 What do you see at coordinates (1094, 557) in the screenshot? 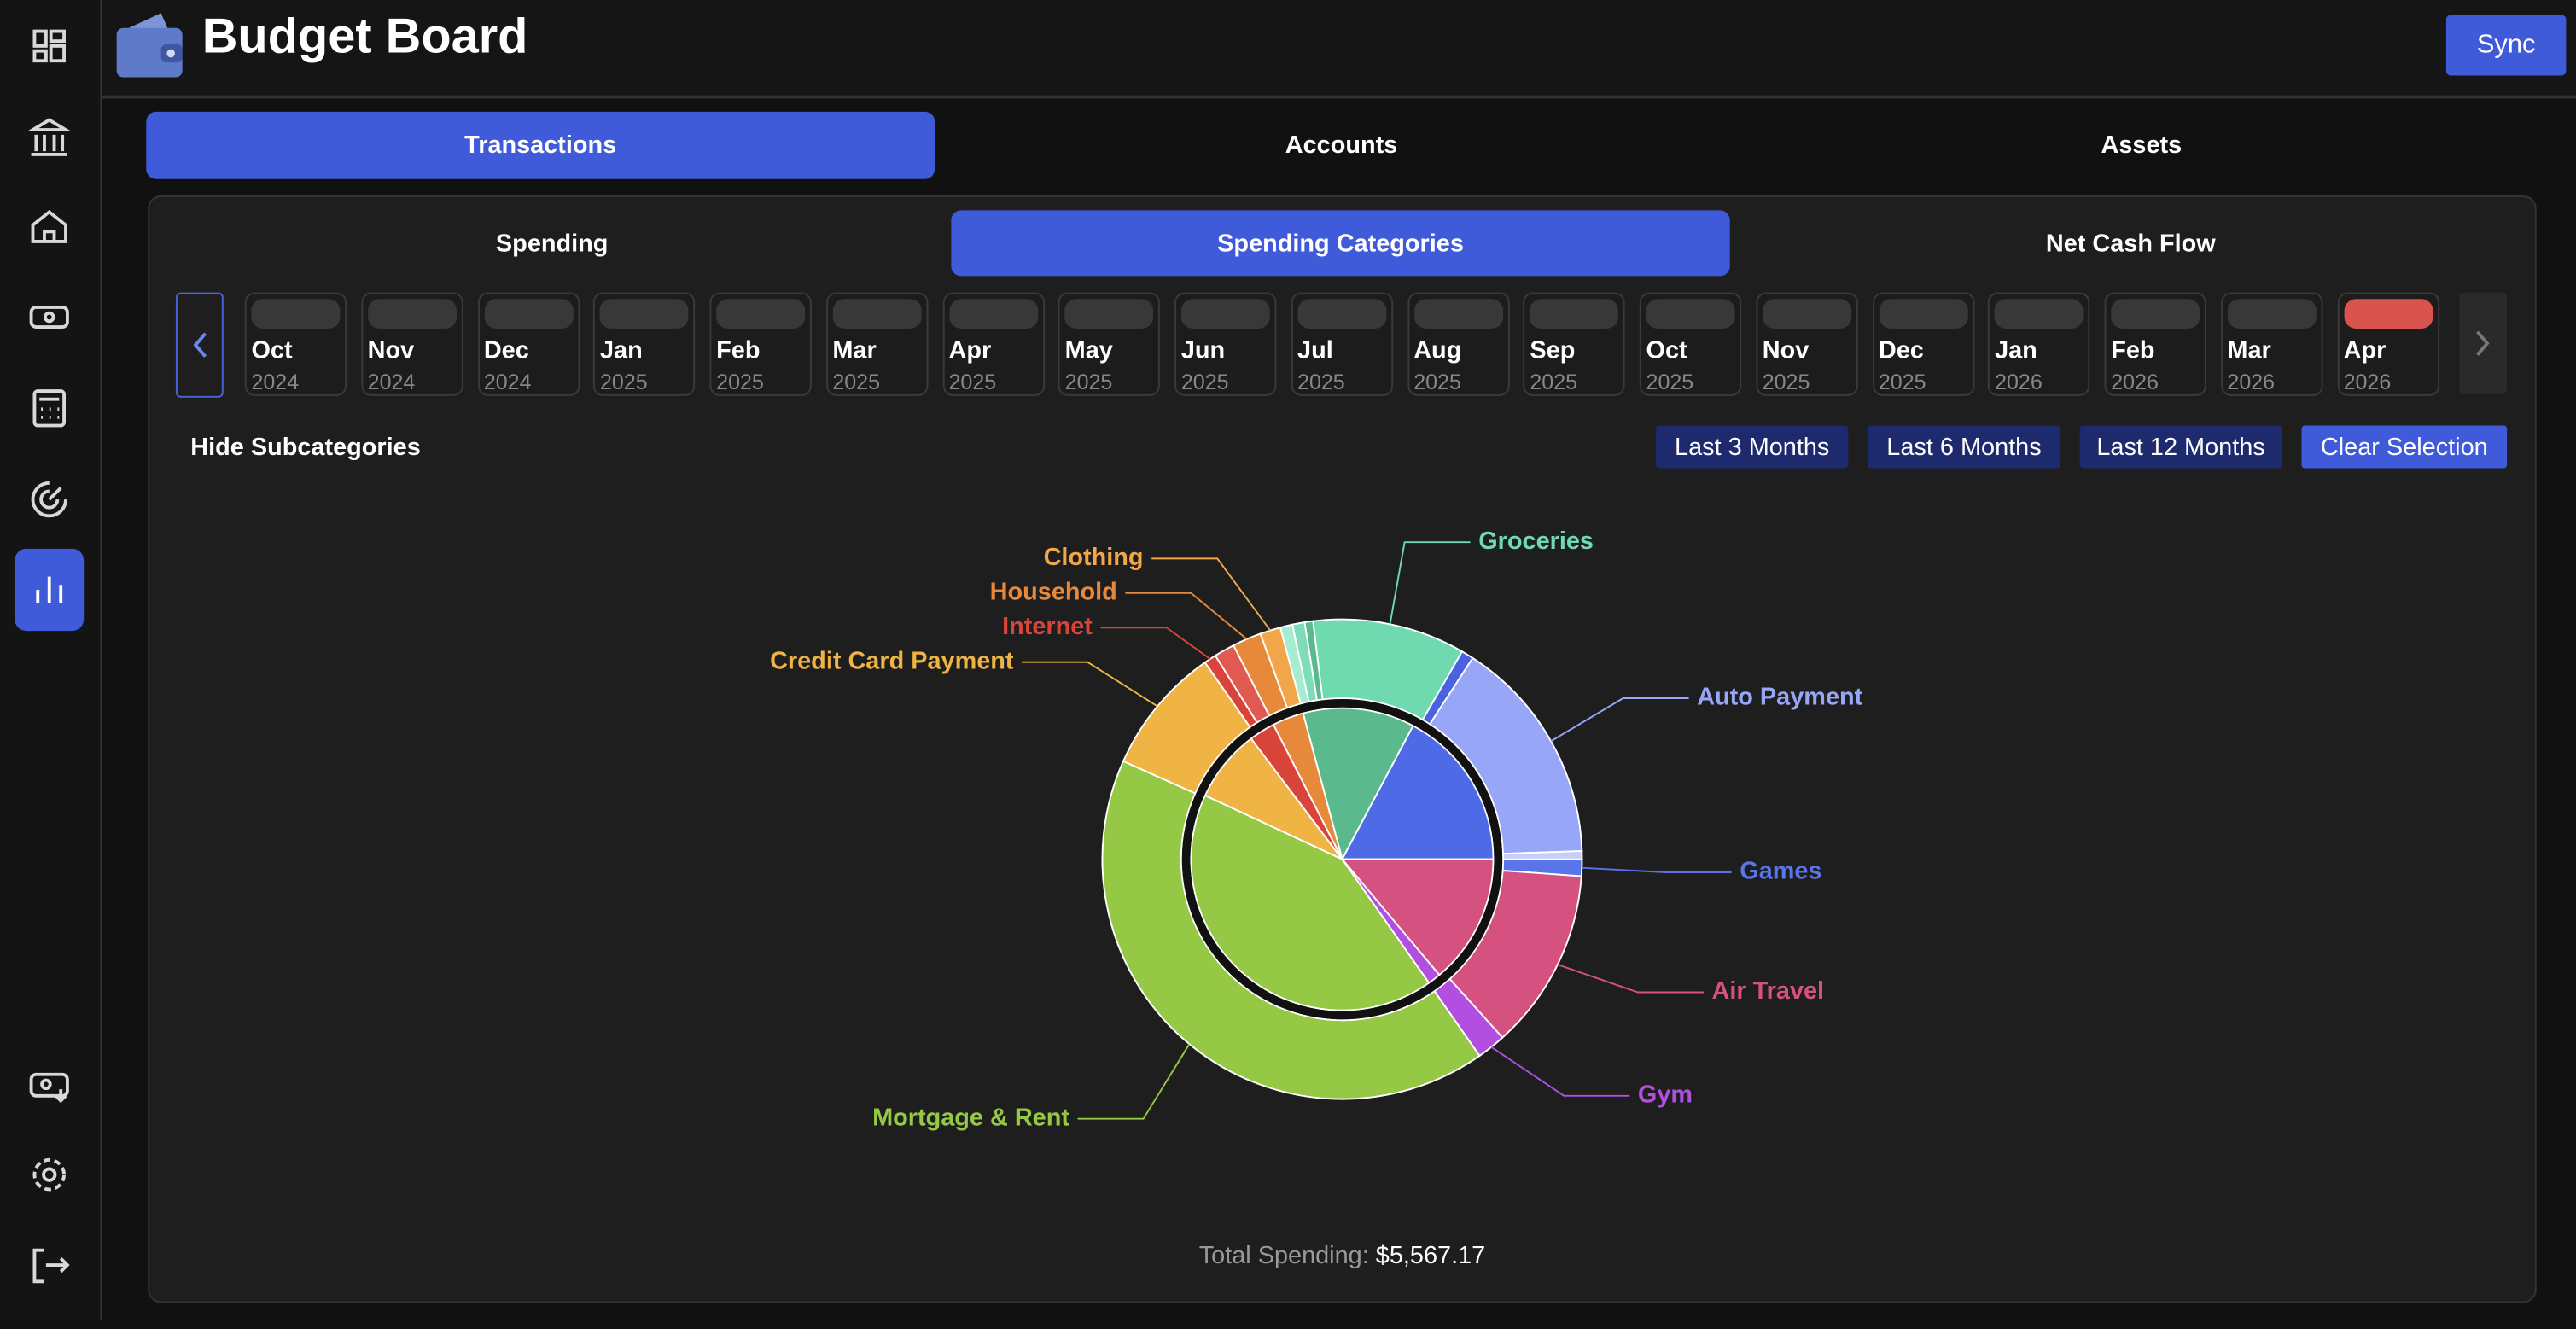
I see `slice-label: Clothing` at bounding box center [1094, 557].